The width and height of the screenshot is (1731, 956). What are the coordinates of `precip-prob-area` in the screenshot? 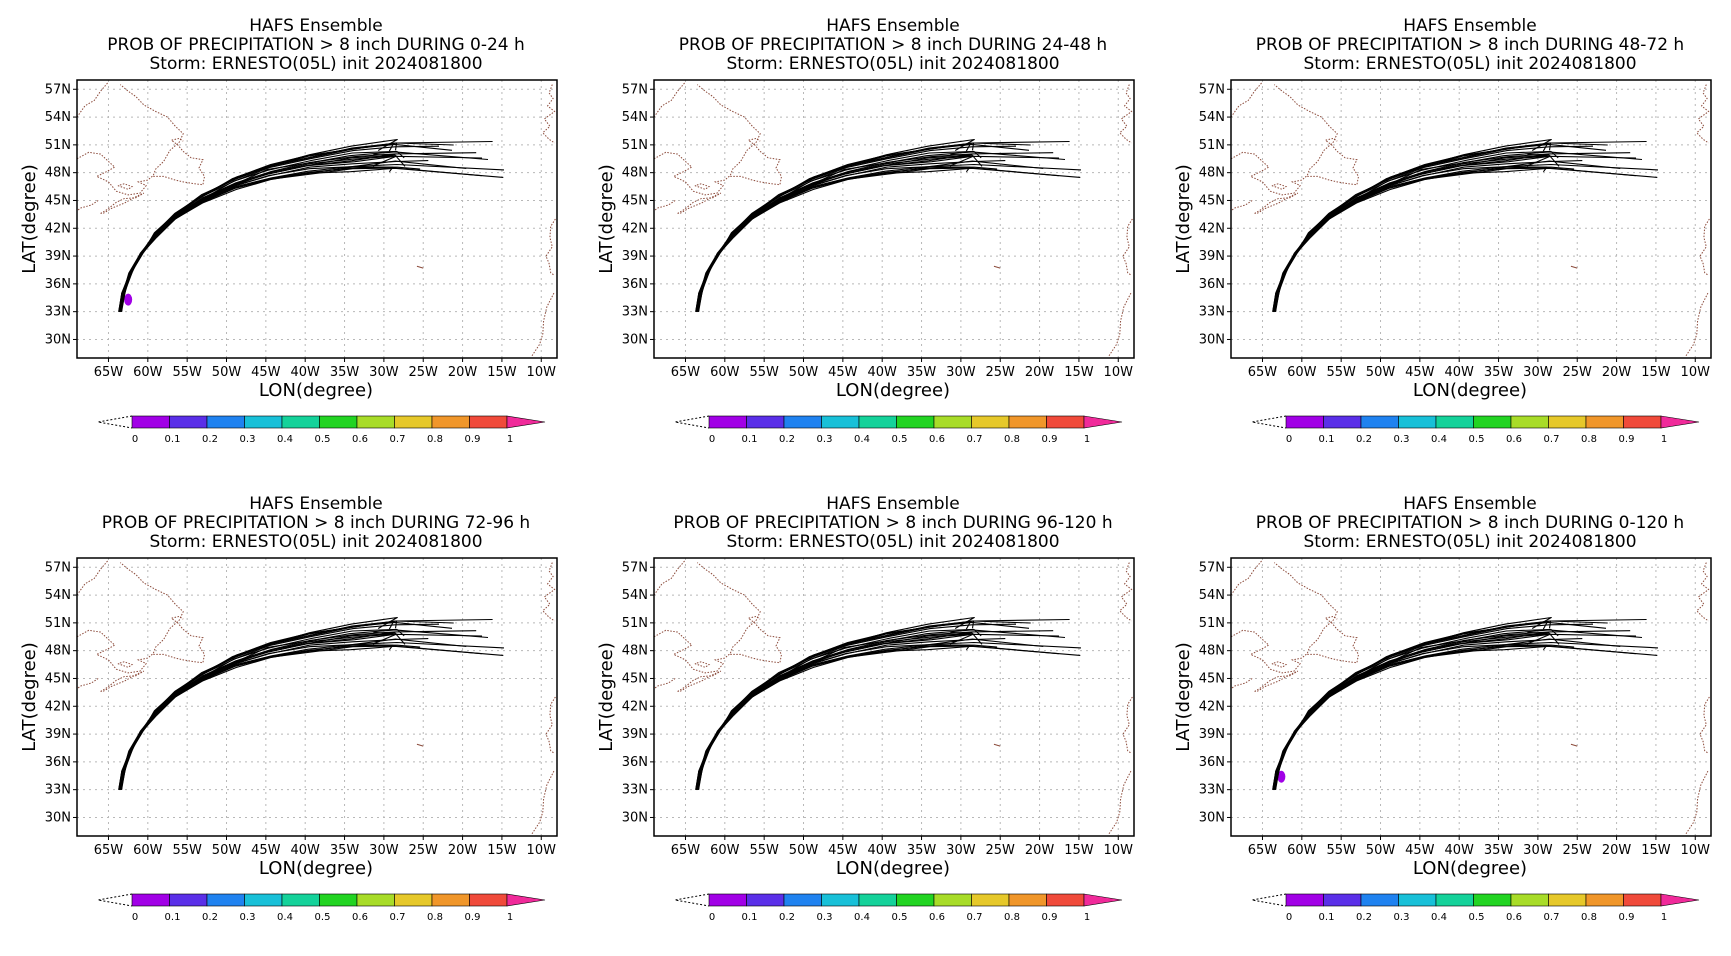 It's located at (1281, 776).